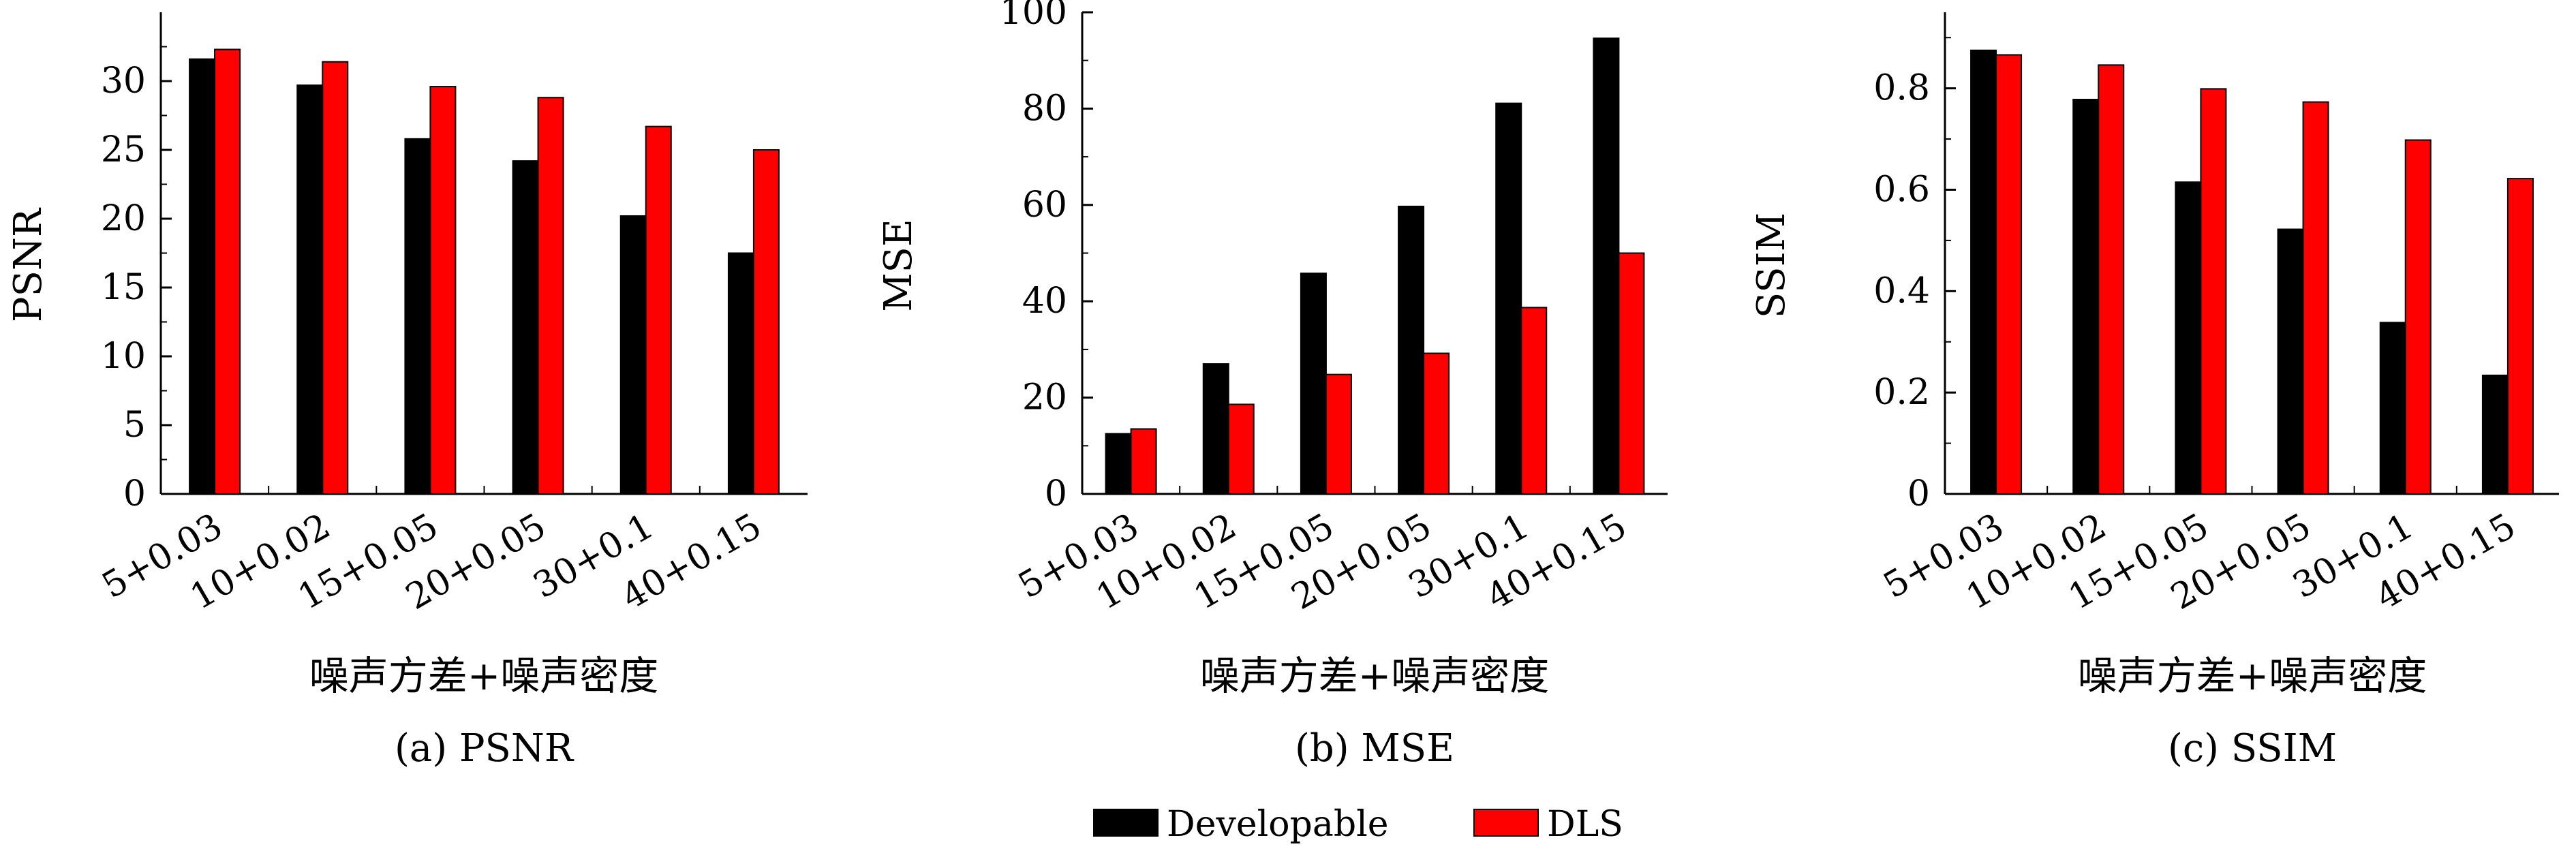 The width and height of the screenshot is (2576, 853). What do you see at coordinates (2252, 749) in the screenshot?
I see `panel-caption: (c) SSIM` at bounding box center [2252, 749].